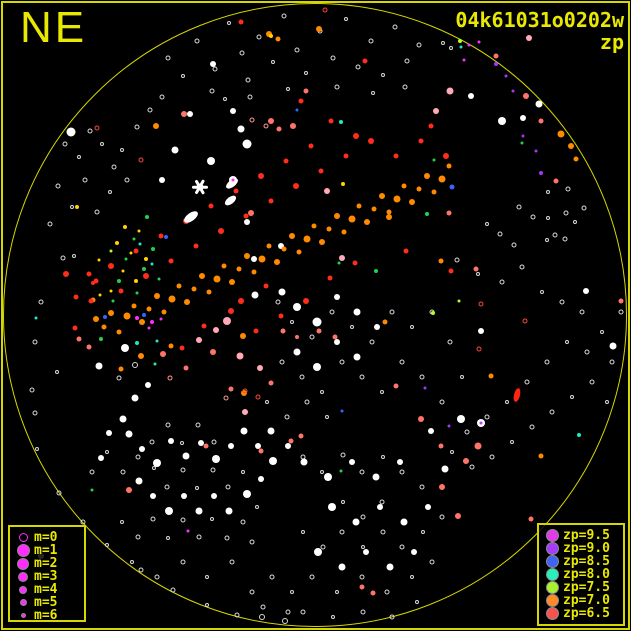  Describe the element at coordinates (581, 535) in the screenshot. I see `legend-row: zp=9.5` at that location.